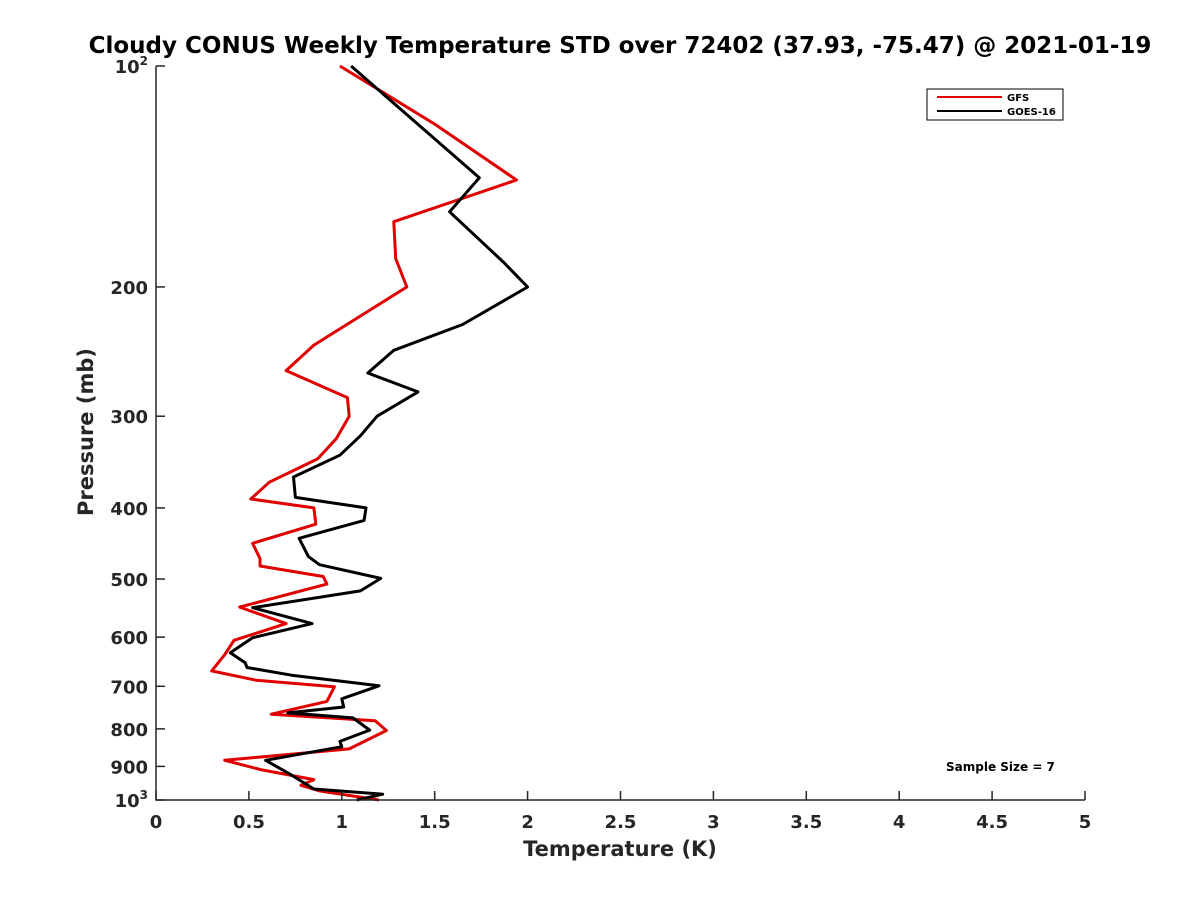 The height and width of the screenshot is (900, 1200). Describe the element at coordinates (620, 849) in the screenshot. I see `x-axis-label: Temperature (K)` at that location.